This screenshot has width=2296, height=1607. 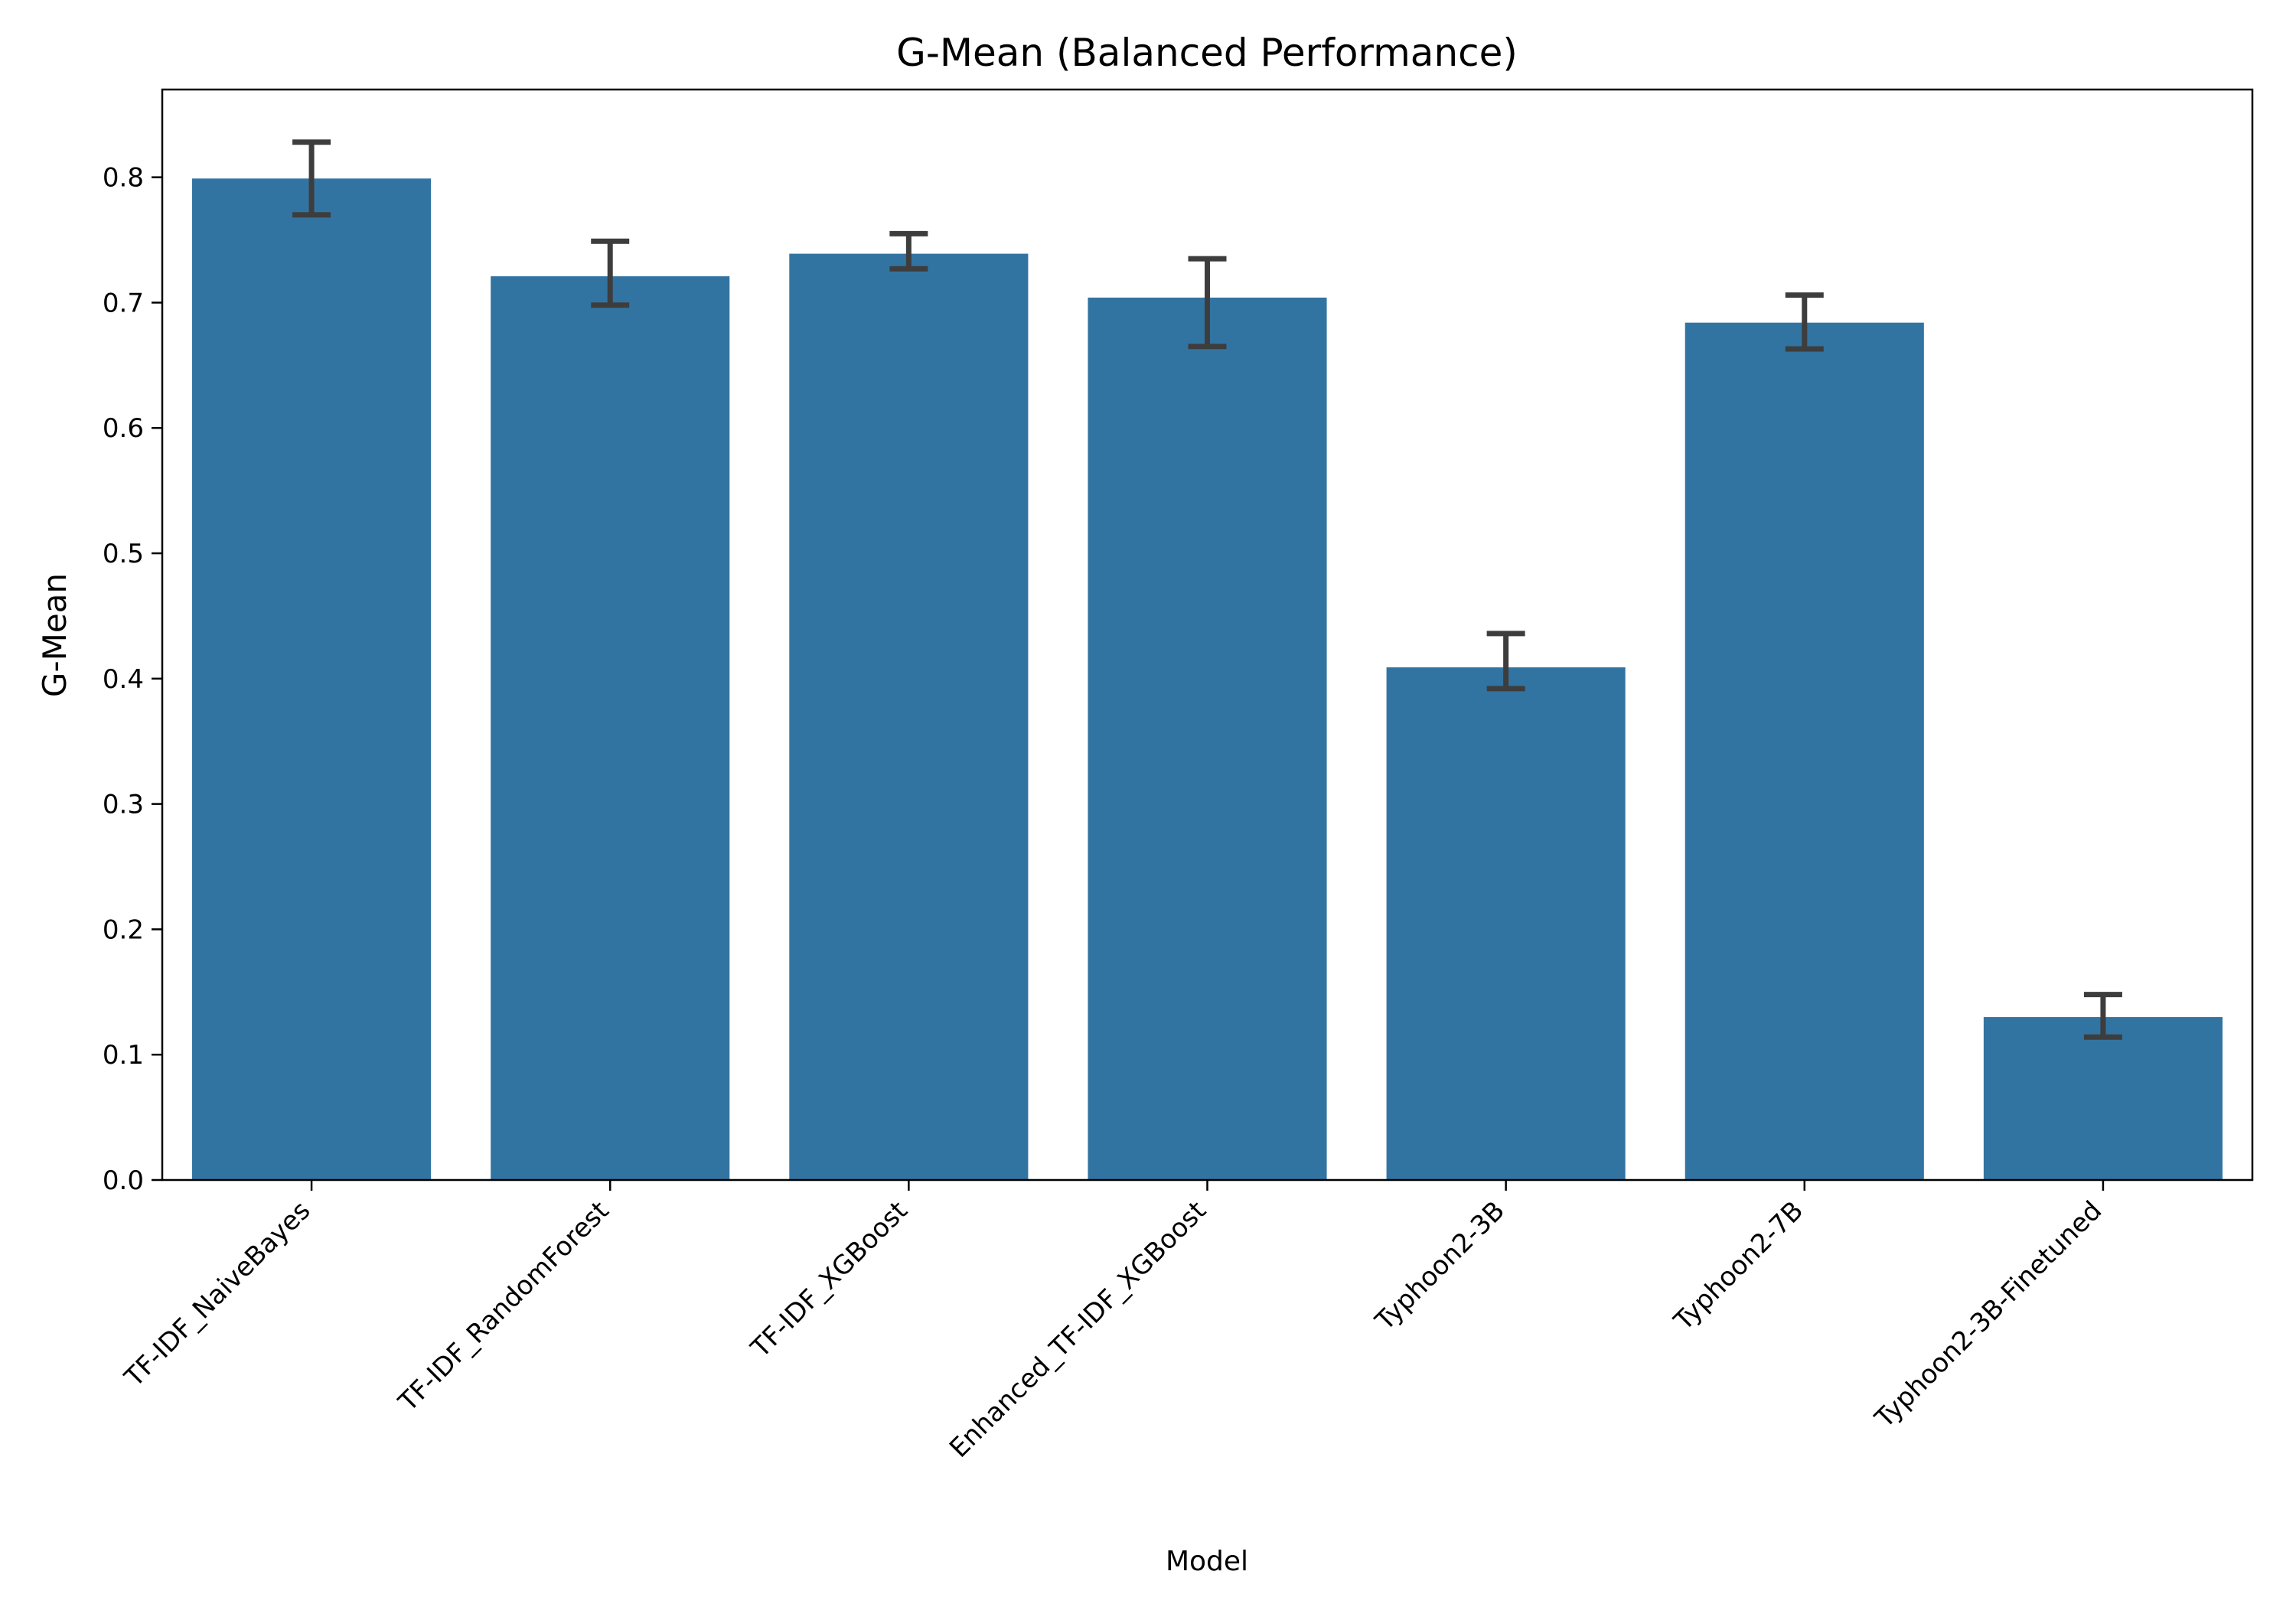 What do you see at coordinates (123, 554) in the screenshot?
I see `y-tick-label: 0.5` at bounding box center [123, 554].